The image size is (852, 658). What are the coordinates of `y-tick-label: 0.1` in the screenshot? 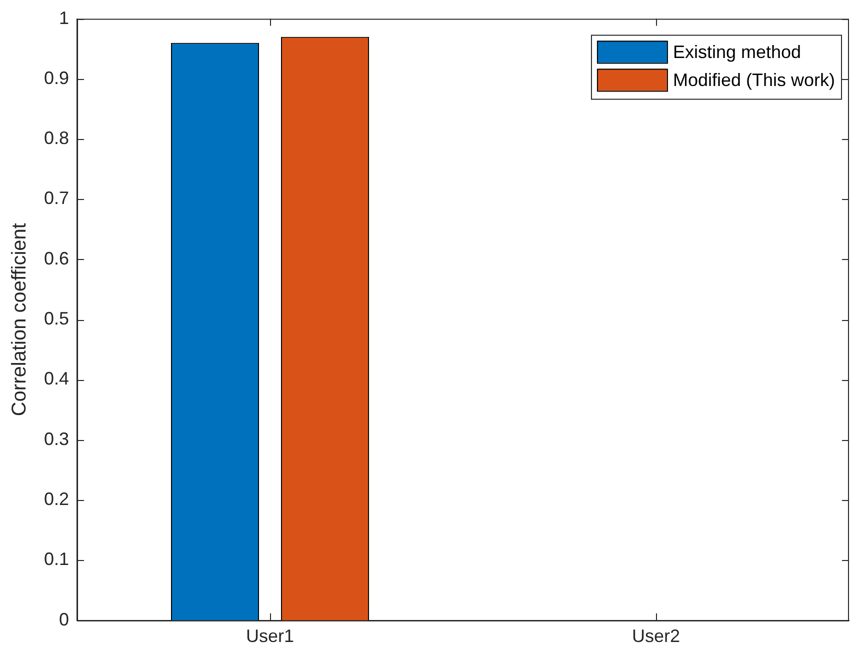 It's located at (57, 559).